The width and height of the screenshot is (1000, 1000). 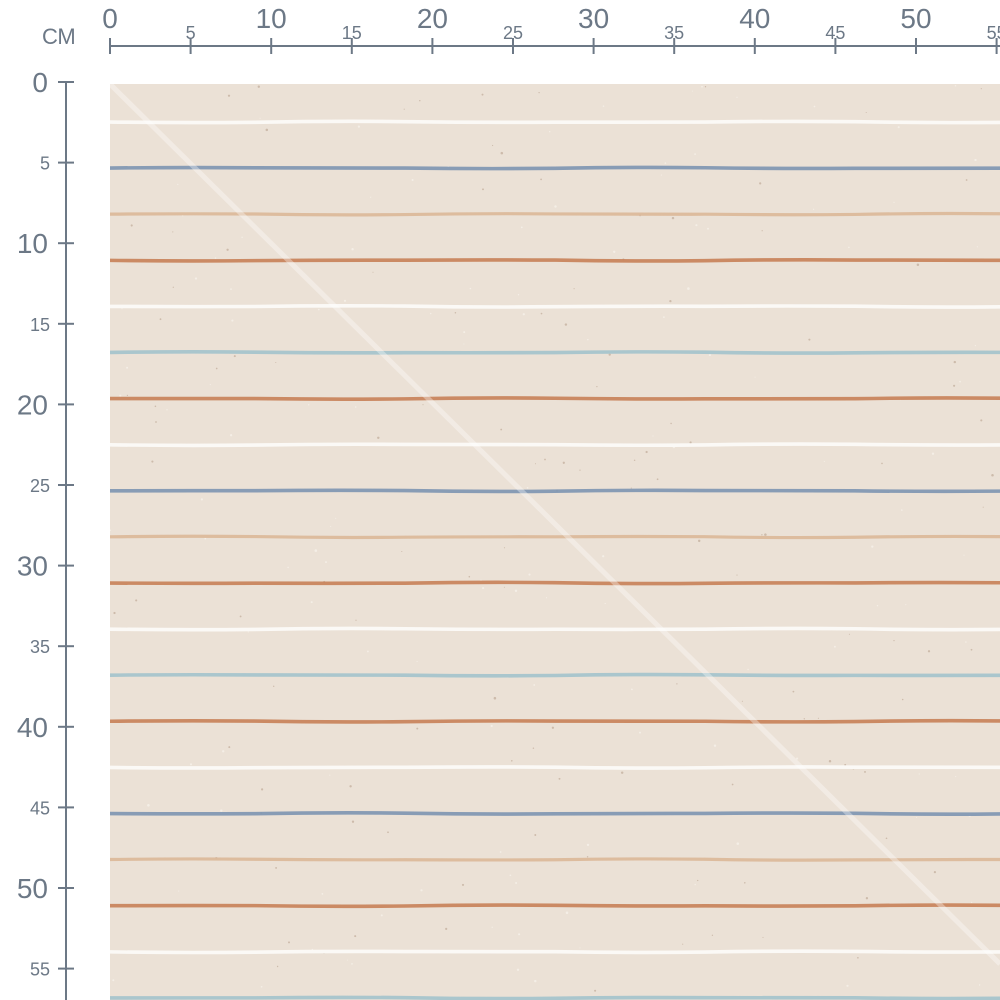 I want to click on left-ruler-tick-label: 40, so click(x=32, y=727).